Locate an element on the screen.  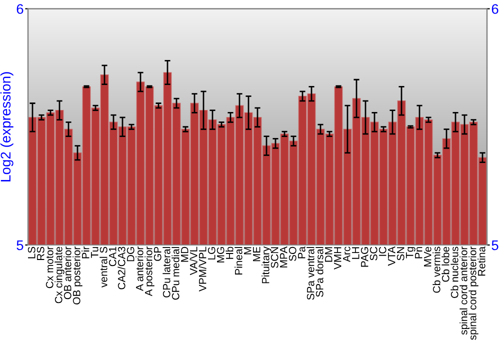
x-tick-label: spinal cord anterior is located at coordinates (465, 290).